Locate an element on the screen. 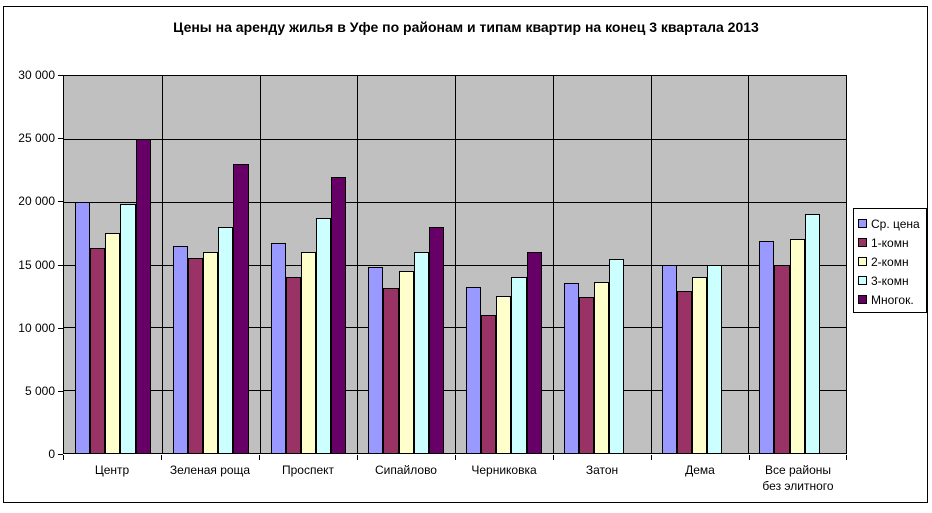  legend-item: 2-комн is located at coordinates (891, 261).